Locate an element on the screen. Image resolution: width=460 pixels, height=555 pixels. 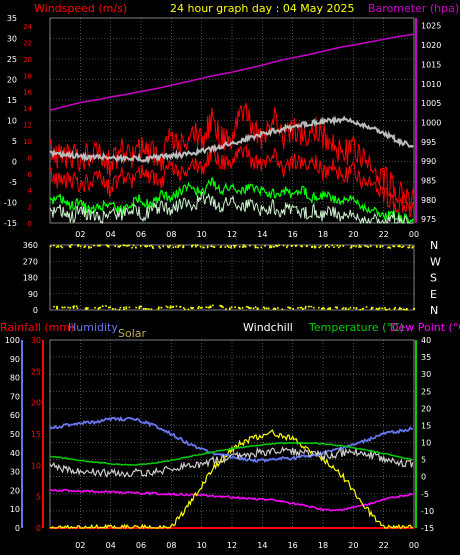
y-tick-label-compass: W is located at coordinates (435, 261).